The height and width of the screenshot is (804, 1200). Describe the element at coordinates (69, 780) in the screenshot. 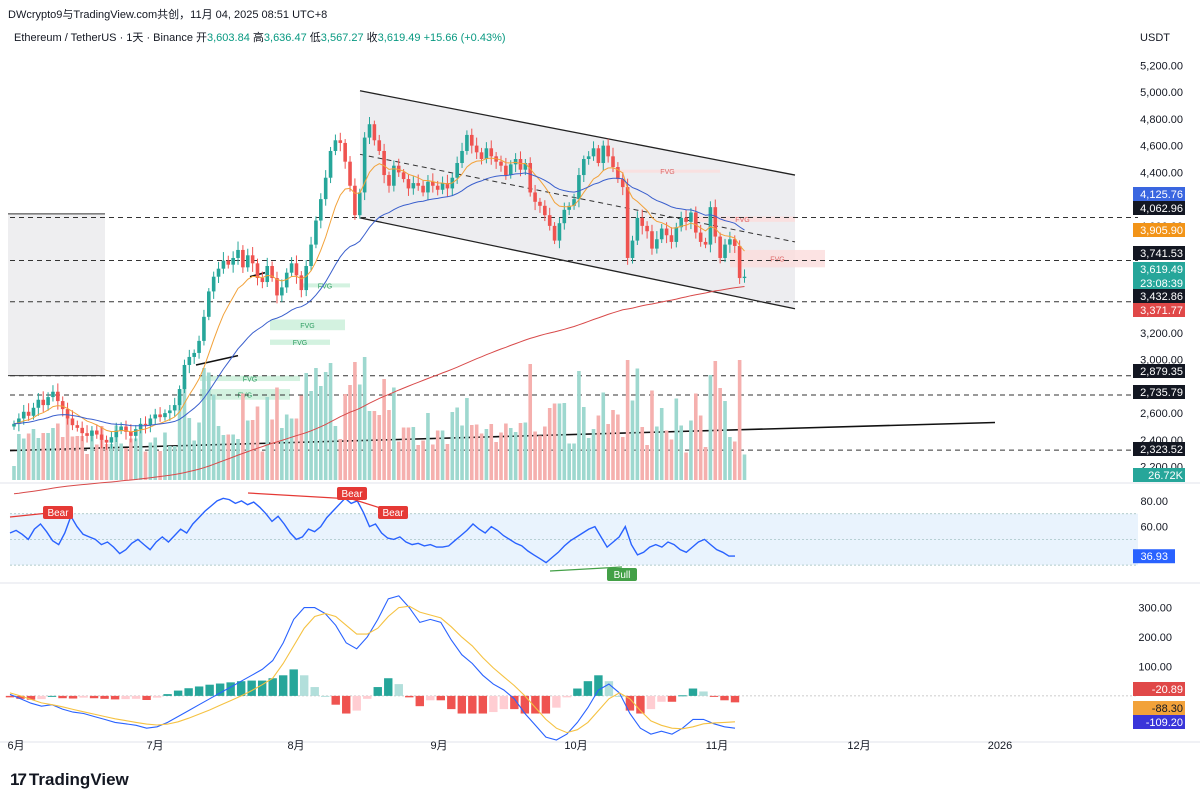

I see `tradingview-logo: 17 TradingView` at that location.